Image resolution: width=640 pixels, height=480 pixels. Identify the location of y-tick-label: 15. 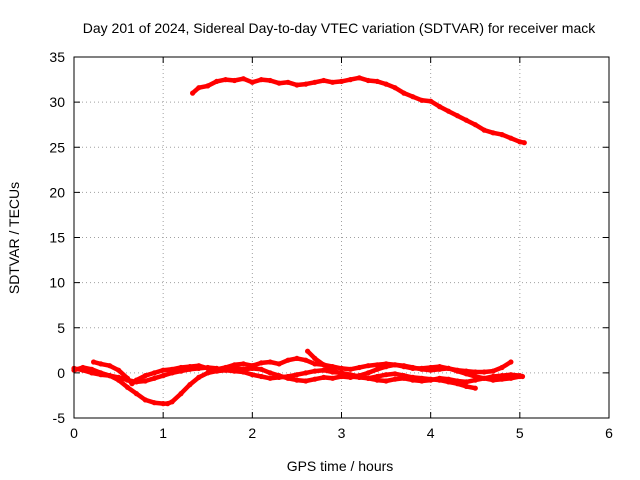
(57, 238).